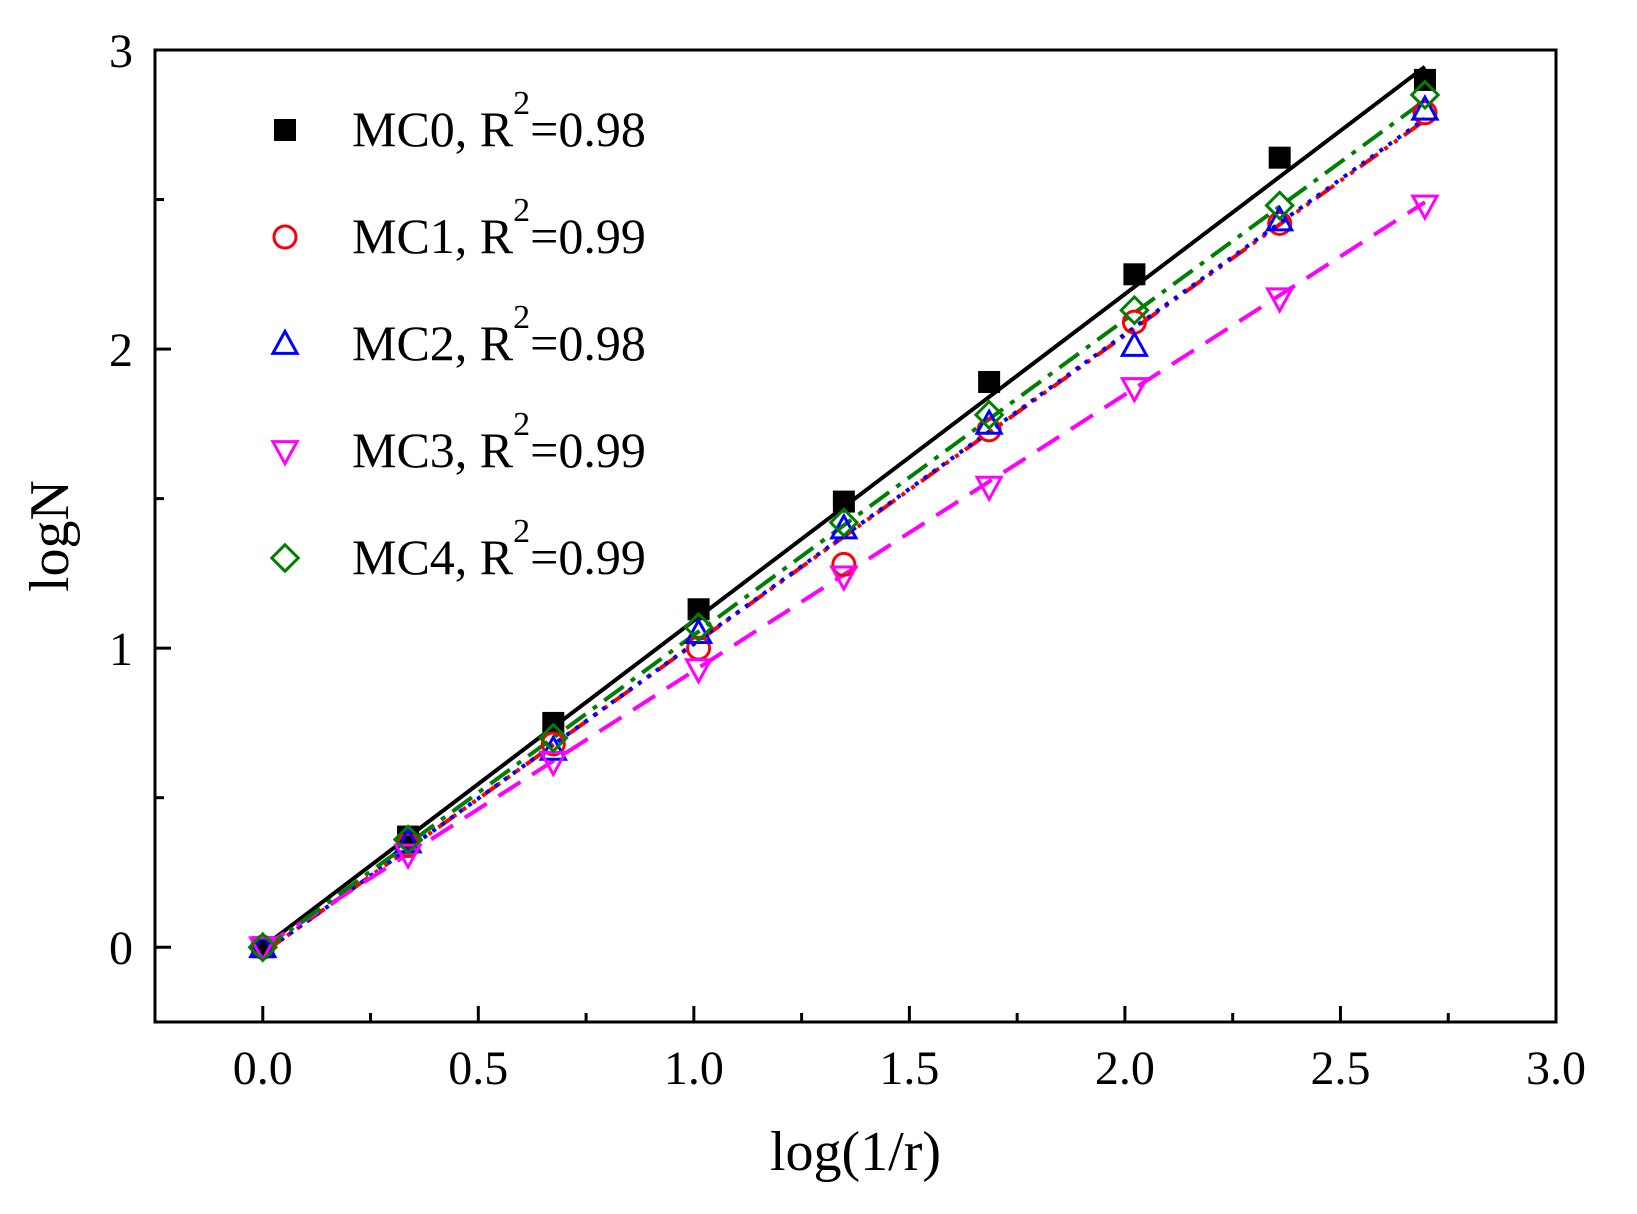  What do you see at coordinates (121, 350) in the screenshot?
I see `y-tick-label: 2` at bounding box center [121, 350].